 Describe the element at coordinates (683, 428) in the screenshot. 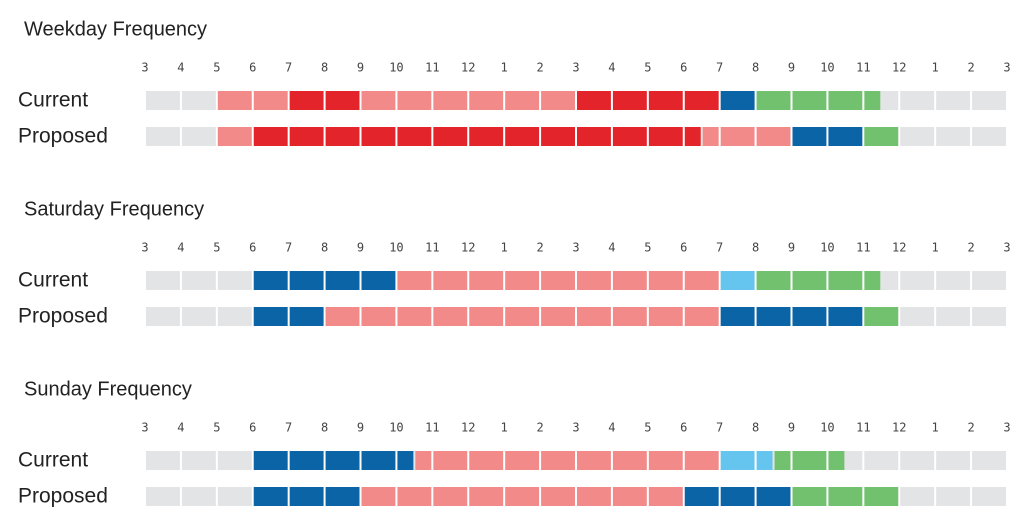

I see `x-tick-label: 6` at that location.